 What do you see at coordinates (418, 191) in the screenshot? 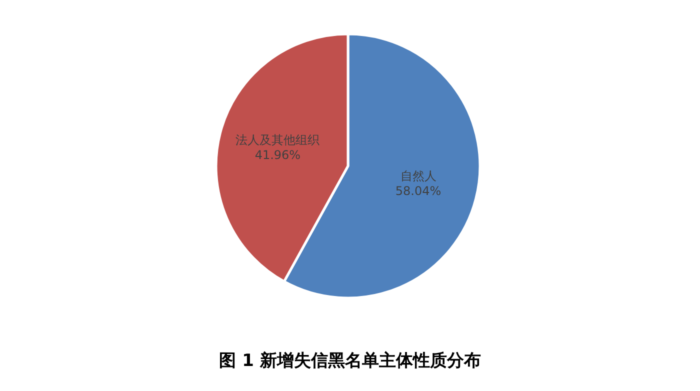
I see `data-label: 58.04%` at bounding box center [418, 191].